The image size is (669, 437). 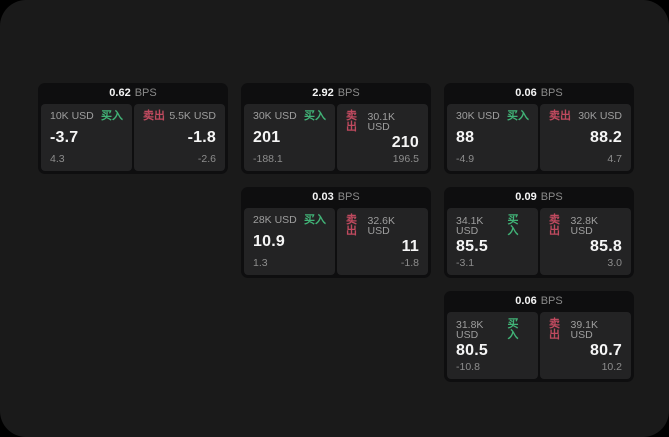 What do you see at coordinates (584, 225) in the screenshot?
I see `sell-amount: 32.8K USD` at bounding box center [584, 225].